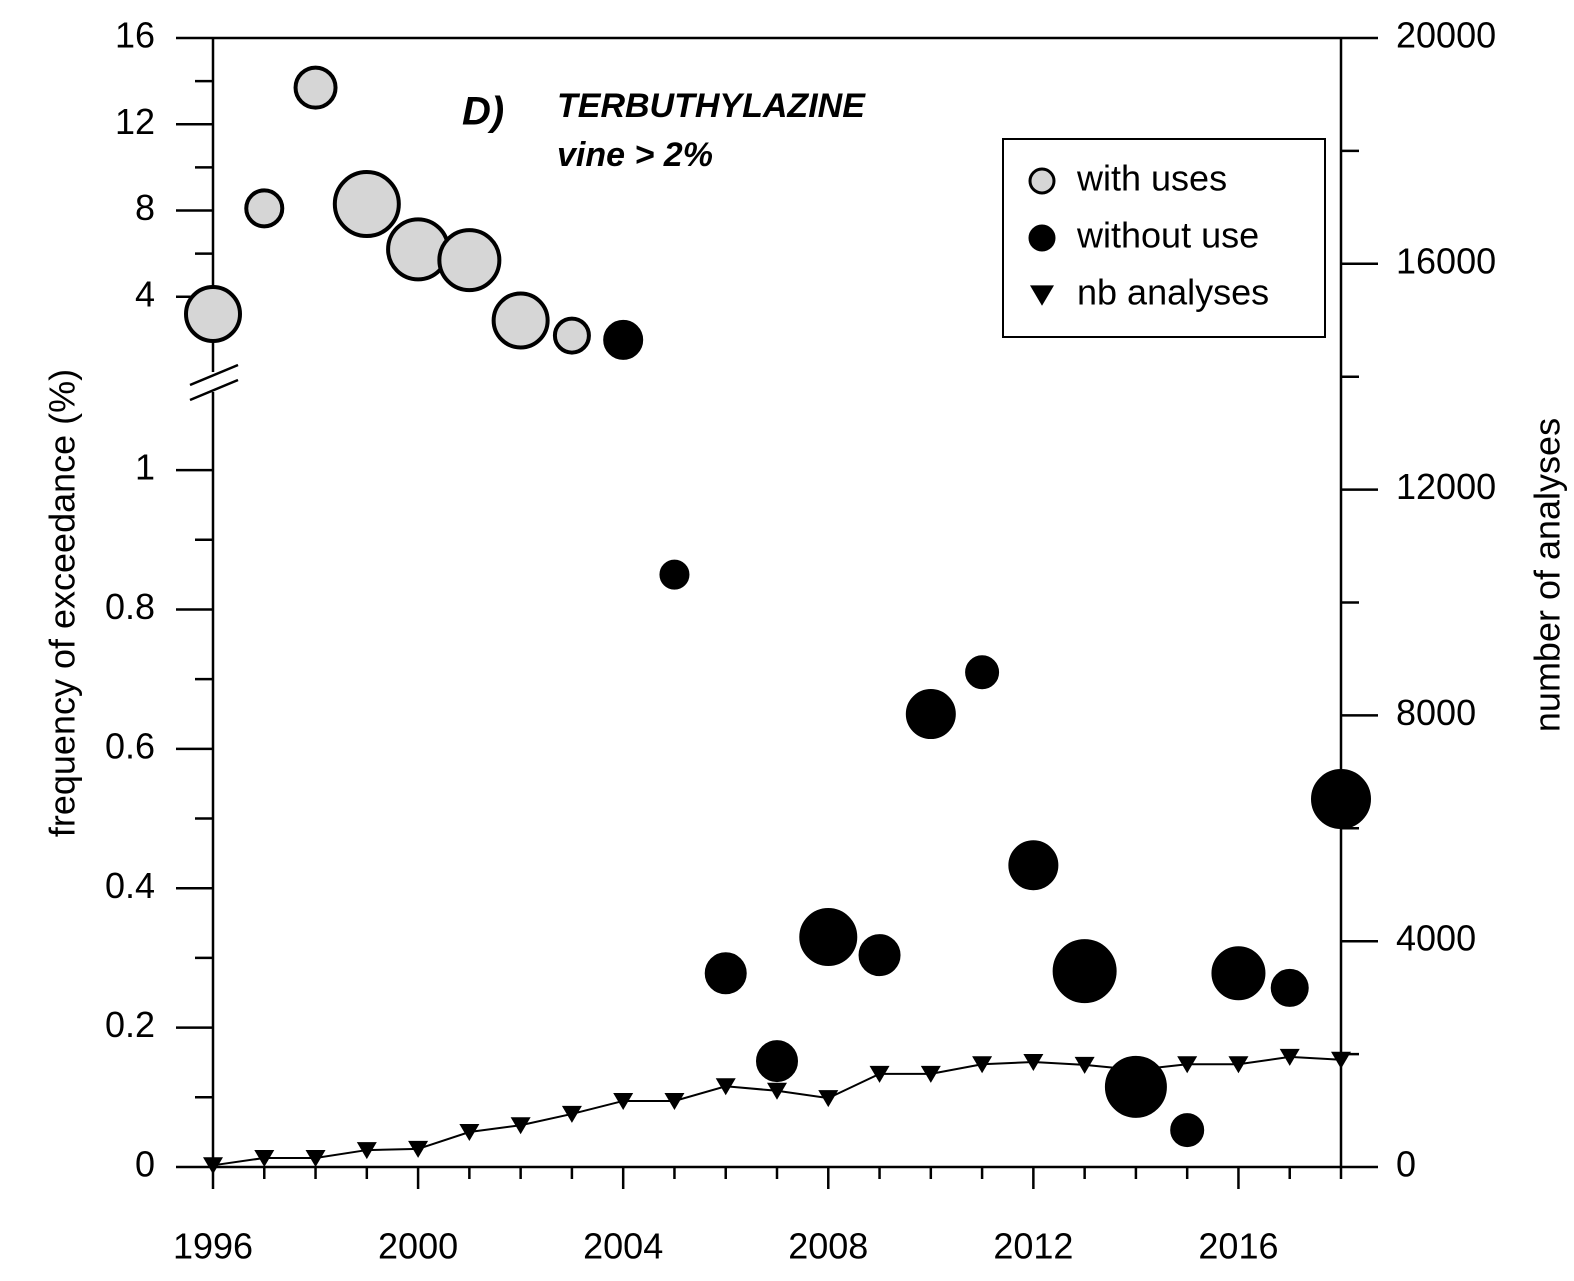  I want to click on y-tick-label: 0.2, so click(130, 1024).